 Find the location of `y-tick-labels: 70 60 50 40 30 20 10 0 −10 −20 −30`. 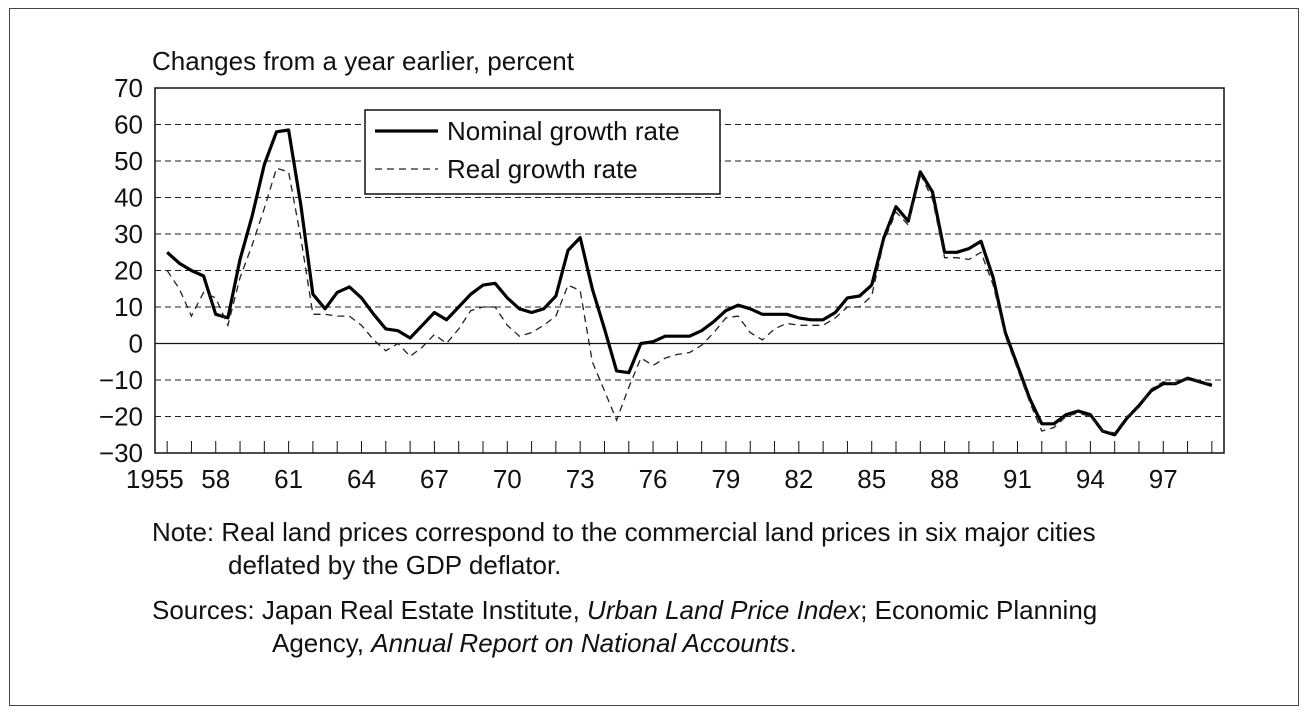

y-tick-labels: 70 60 50 40 30 20 10 0 −10 −20 −30 is located at coordinates (121, 270).